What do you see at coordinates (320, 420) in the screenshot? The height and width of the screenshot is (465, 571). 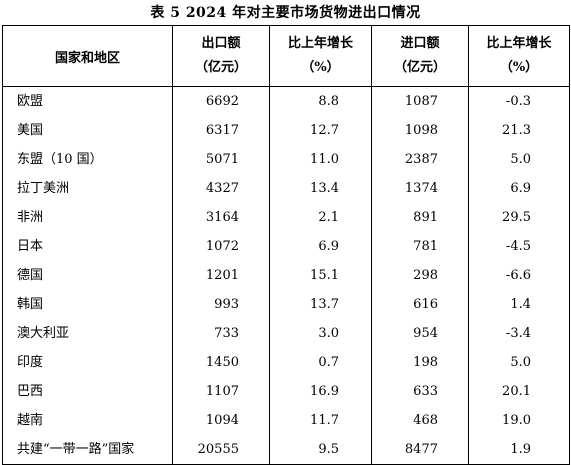 I see `export-growth-cell: 11.7` at bounding box center [320, 420].